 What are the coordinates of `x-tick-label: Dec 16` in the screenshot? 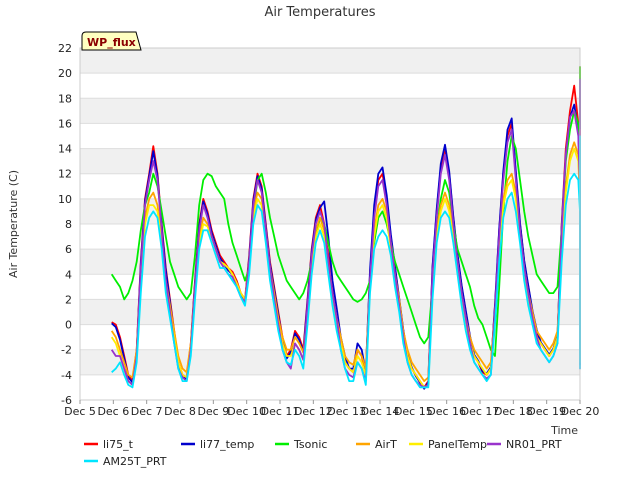 It's located at (446, 411).